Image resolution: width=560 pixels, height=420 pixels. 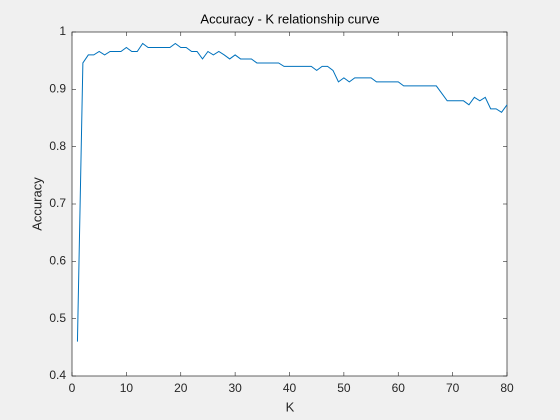 What do you see at coordinates (399, 388) in the screenshot?
I see `x-tick-label: 60` at bounding box center [399, 388].